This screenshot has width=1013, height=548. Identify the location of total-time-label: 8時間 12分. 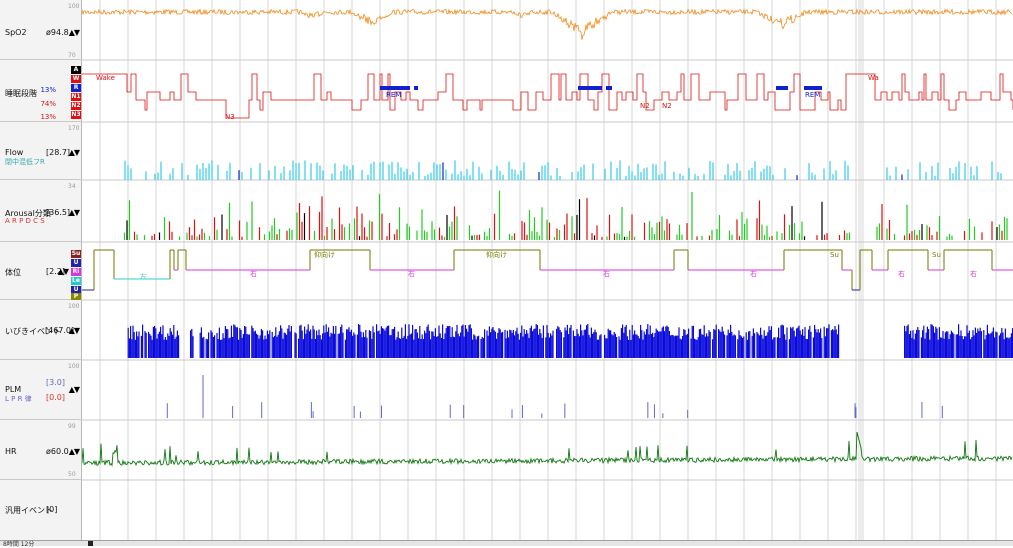
(19, 544).